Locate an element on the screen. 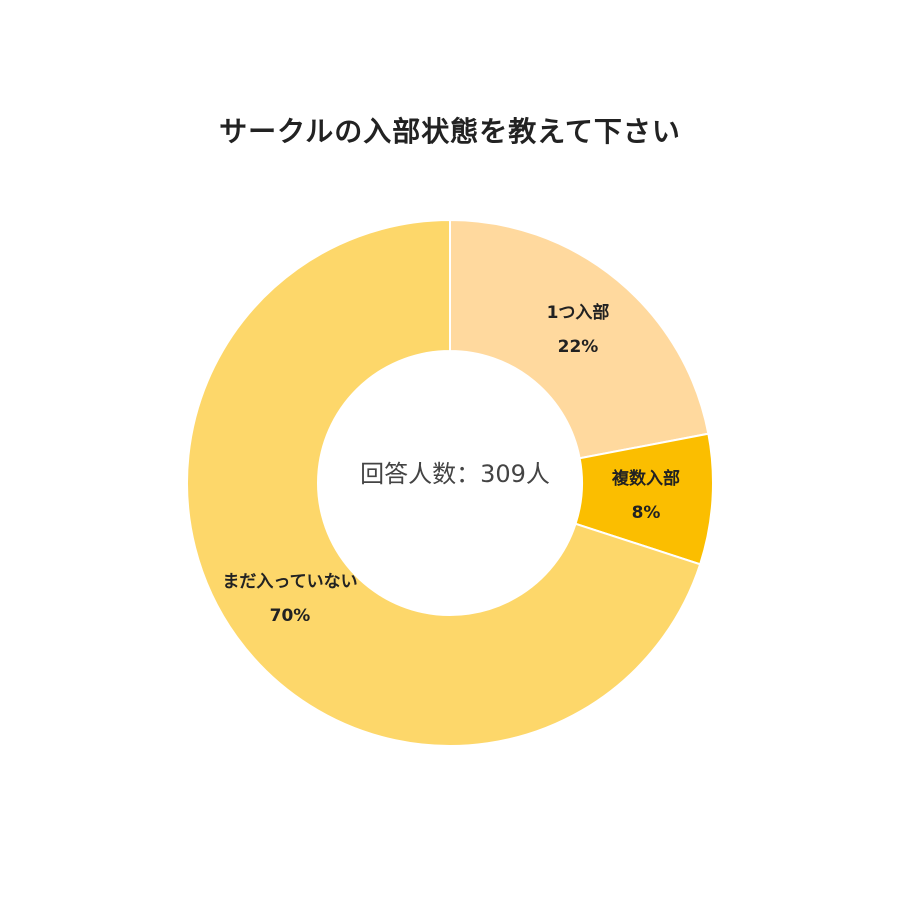 Image resolution: width=900 pixels, height=900 pixels. slice-value-1: 8% is located at coordinates (646, 513).